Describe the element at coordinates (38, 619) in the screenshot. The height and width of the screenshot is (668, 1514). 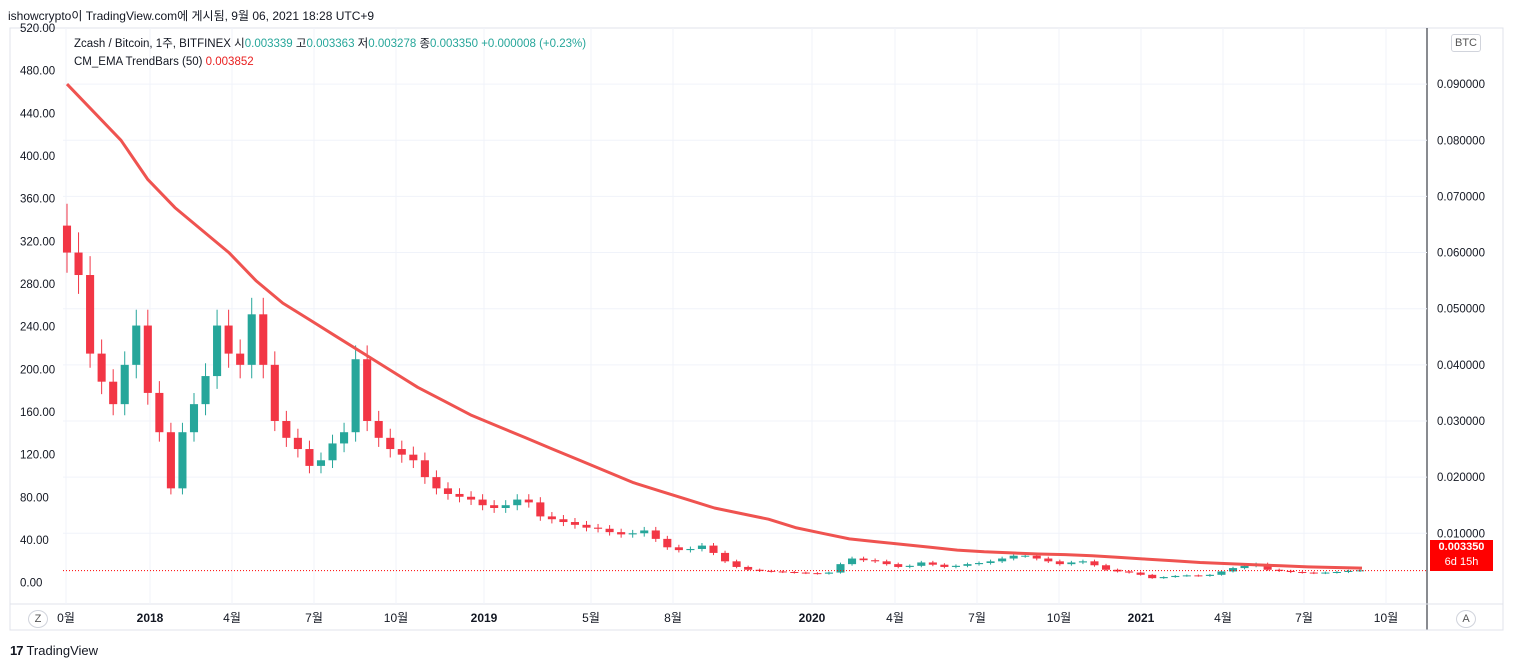
I see `zoom-button: Z` at that location.